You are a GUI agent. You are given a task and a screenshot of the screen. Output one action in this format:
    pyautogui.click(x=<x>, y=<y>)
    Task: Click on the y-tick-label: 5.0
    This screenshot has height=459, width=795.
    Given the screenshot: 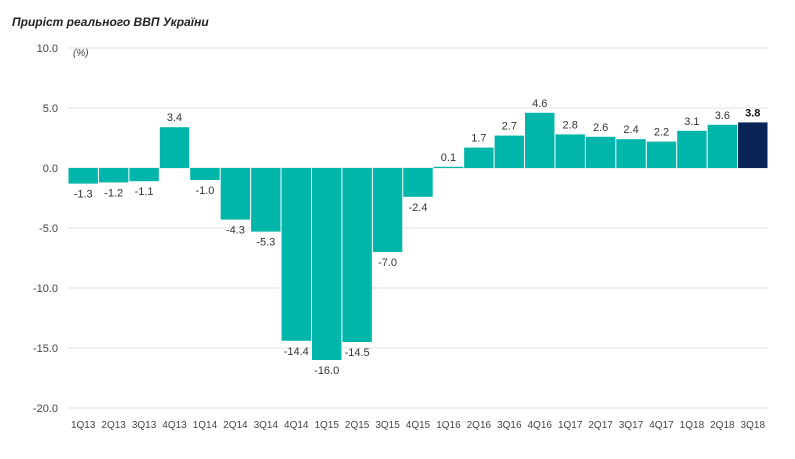 What is the action you would take?
    pyautogui.click(x=50, y=109)
    